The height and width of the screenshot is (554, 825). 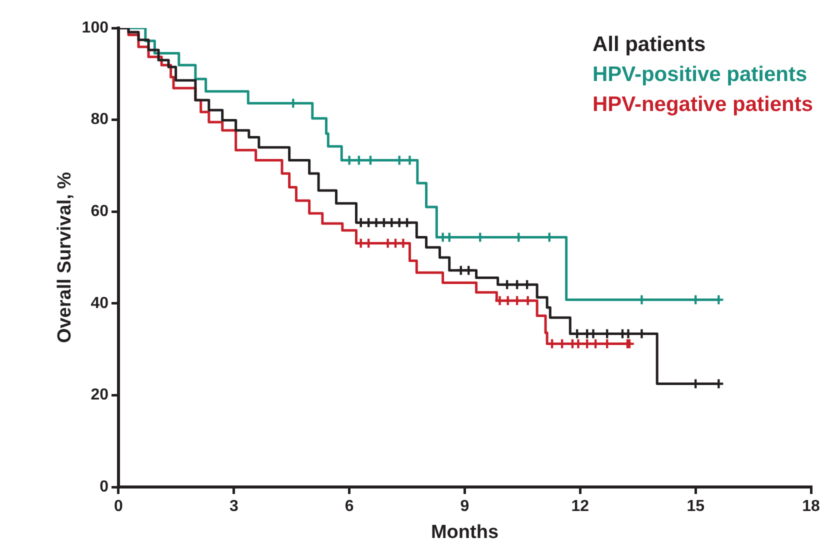 I want to click on text: HPV-negative patients, so click(x=702, y=105).